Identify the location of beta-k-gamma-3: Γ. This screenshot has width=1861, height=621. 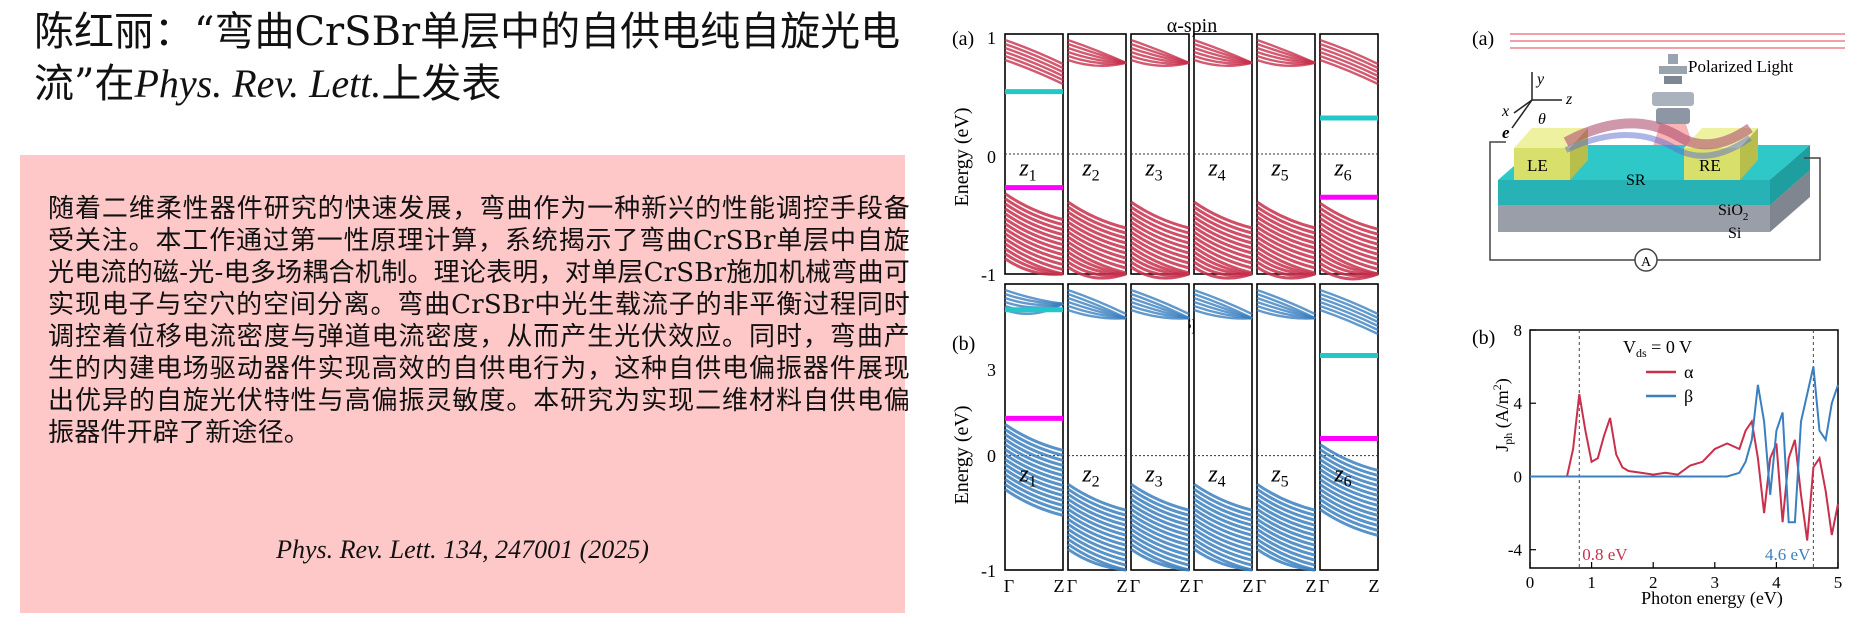
(1135, 586).